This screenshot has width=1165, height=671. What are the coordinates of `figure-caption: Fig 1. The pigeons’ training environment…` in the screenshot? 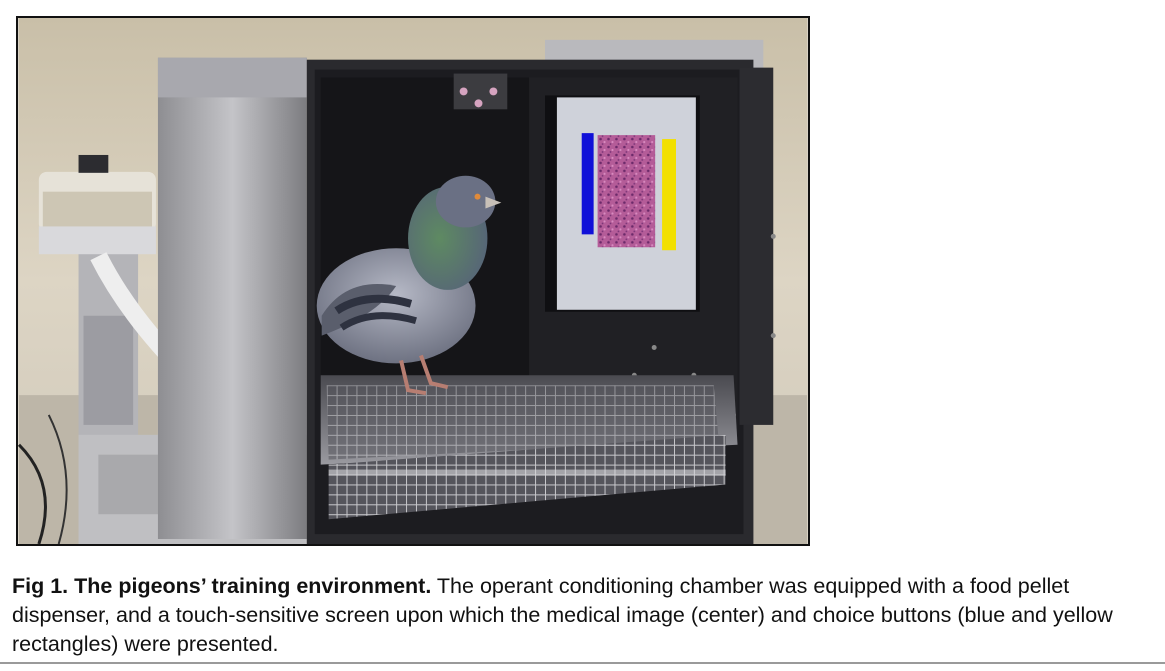 It's located at (582, 615).